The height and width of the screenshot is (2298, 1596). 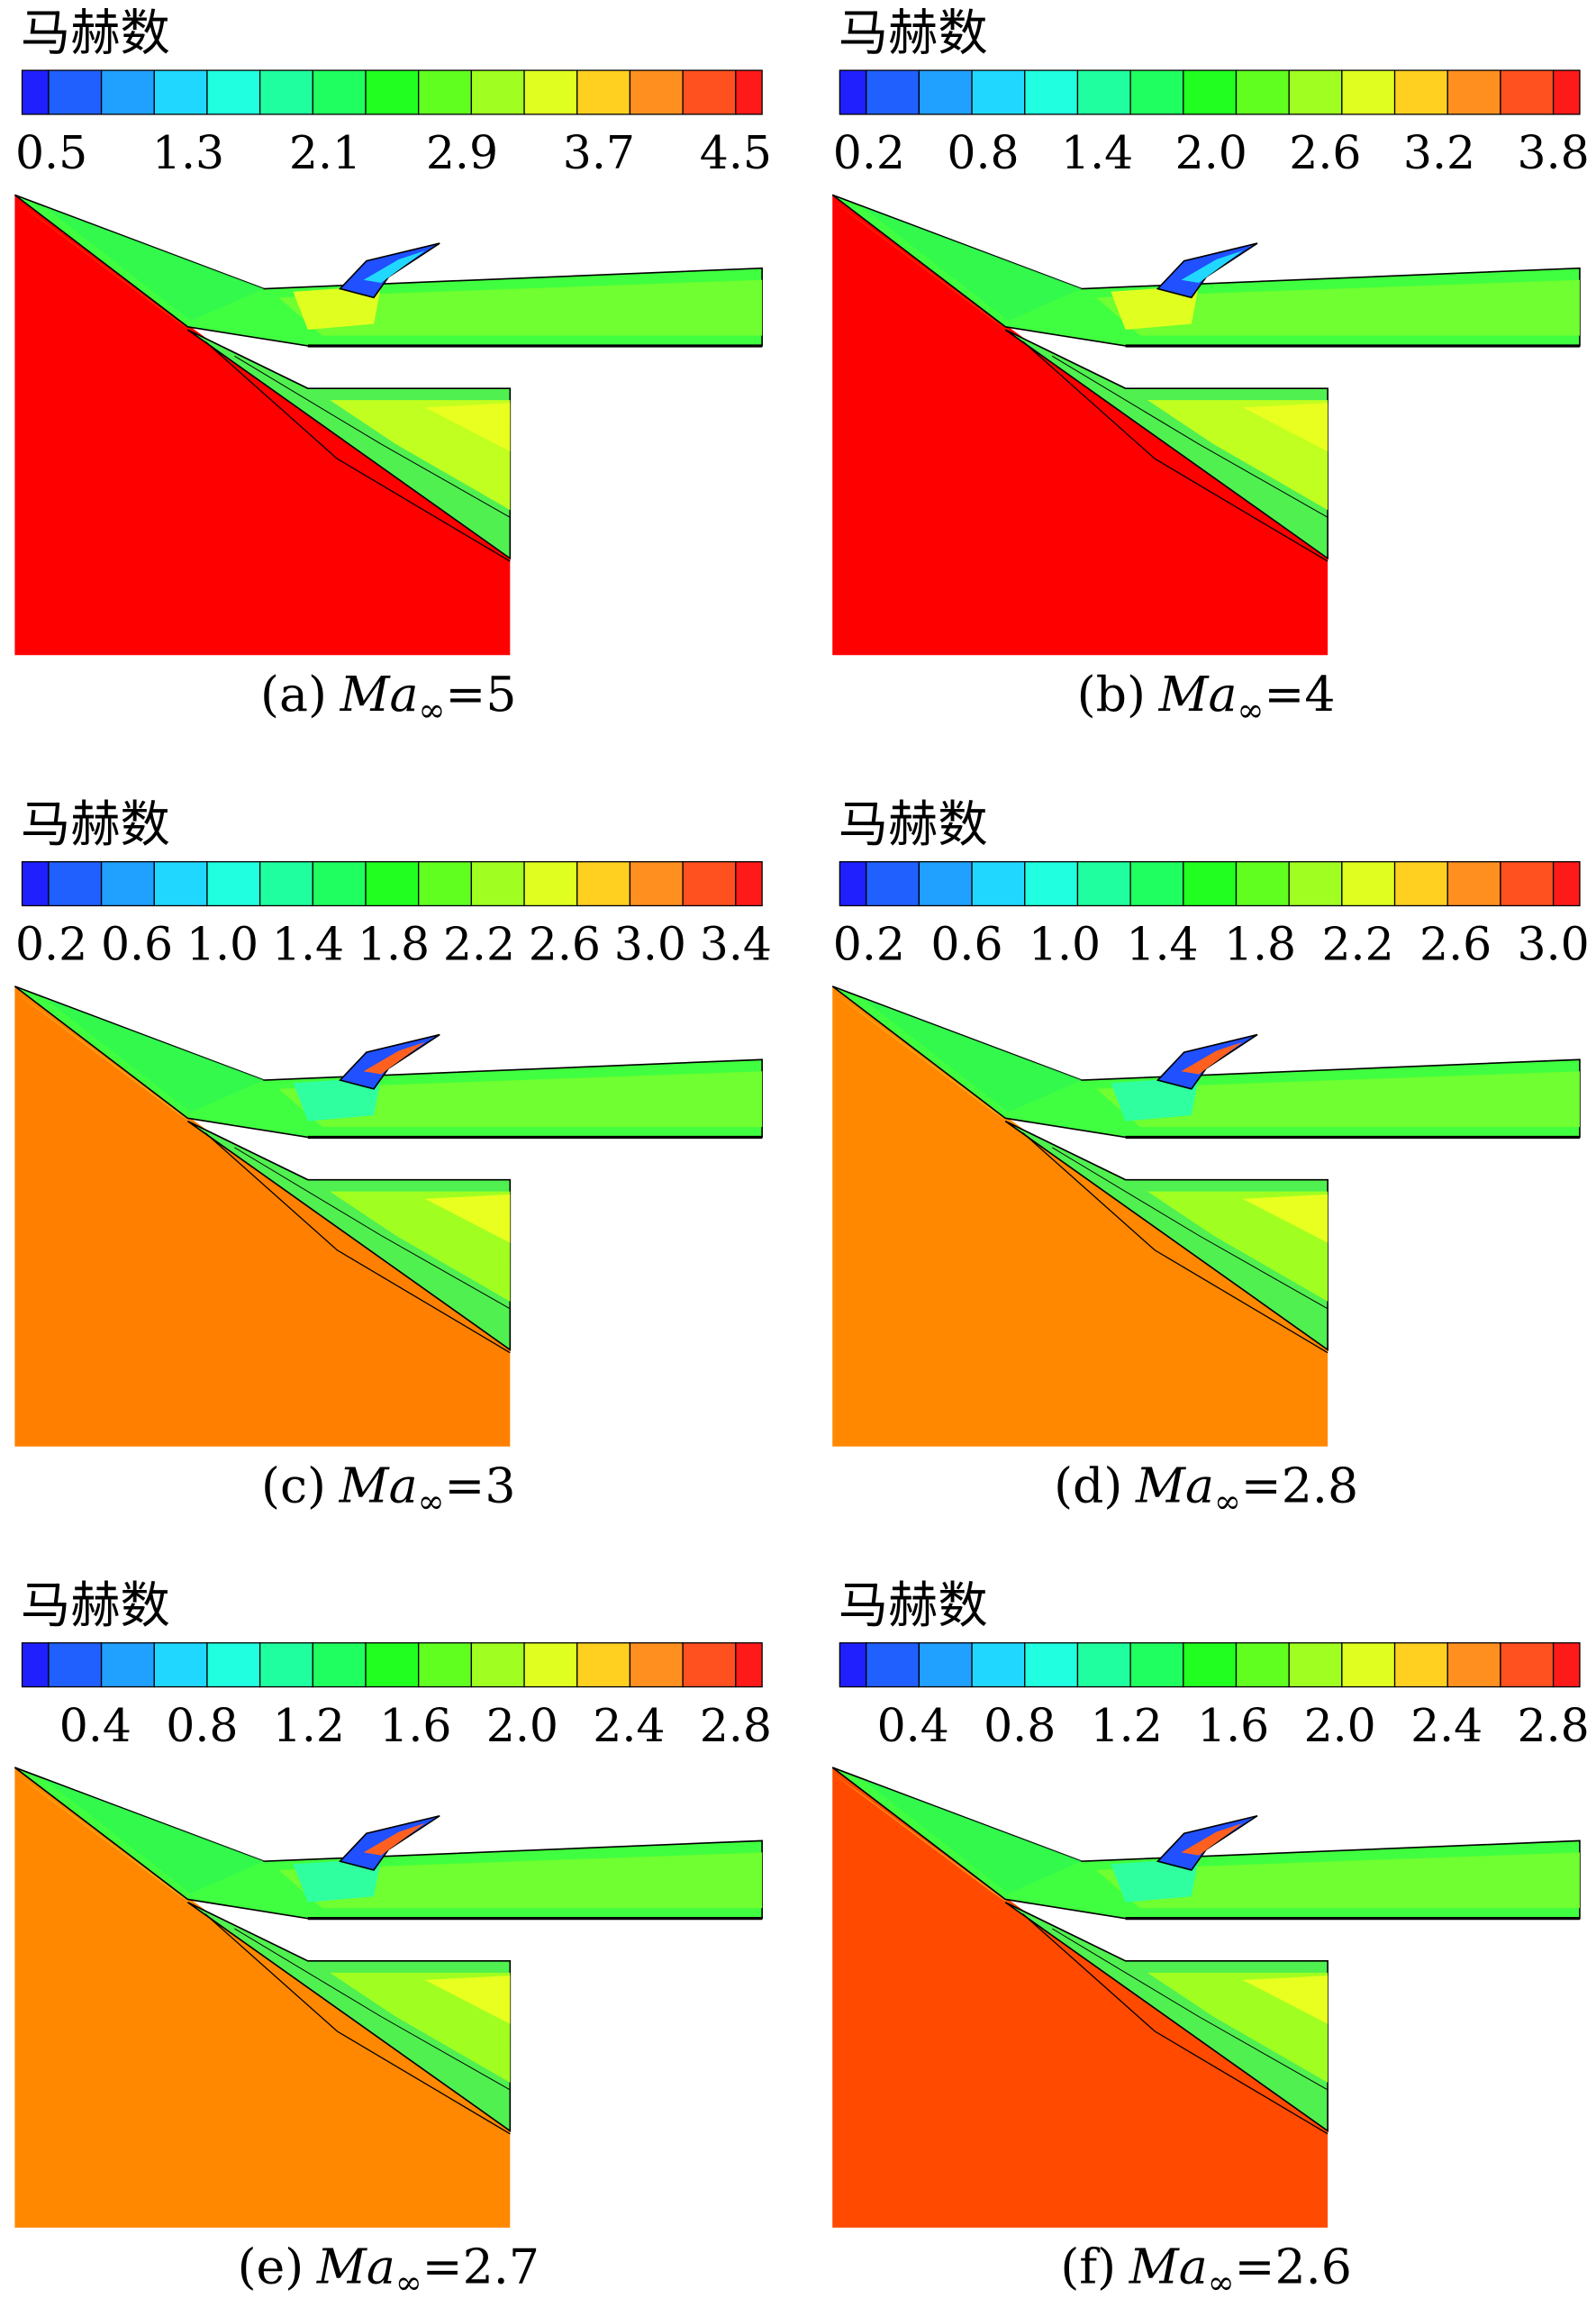 What do you see at coordinates (1233, 1725) in the screenshot?
I see `colorbar-tick-label: 1.6` at bounding box center [1233, 1725].